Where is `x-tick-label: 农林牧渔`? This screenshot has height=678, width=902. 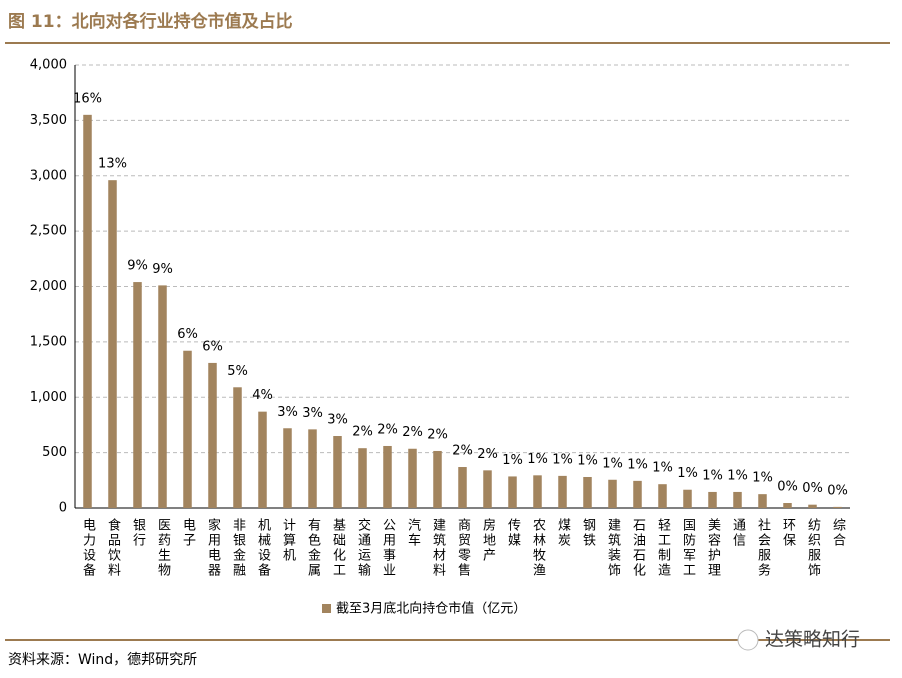
x-tick-label: 农林牧渔 is located at coordinates (538, 548).